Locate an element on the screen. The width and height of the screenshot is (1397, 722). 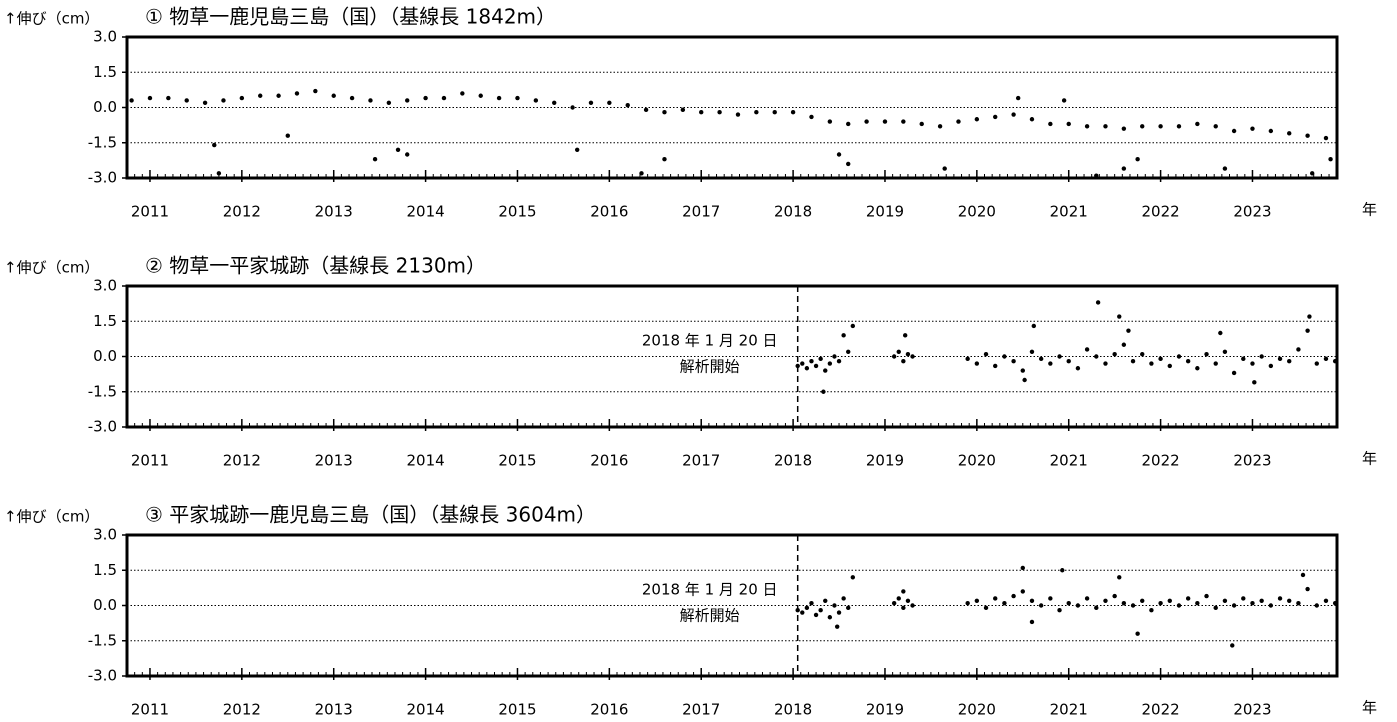
y-tick-label: 0.0 is located at coordinates (105, 605).